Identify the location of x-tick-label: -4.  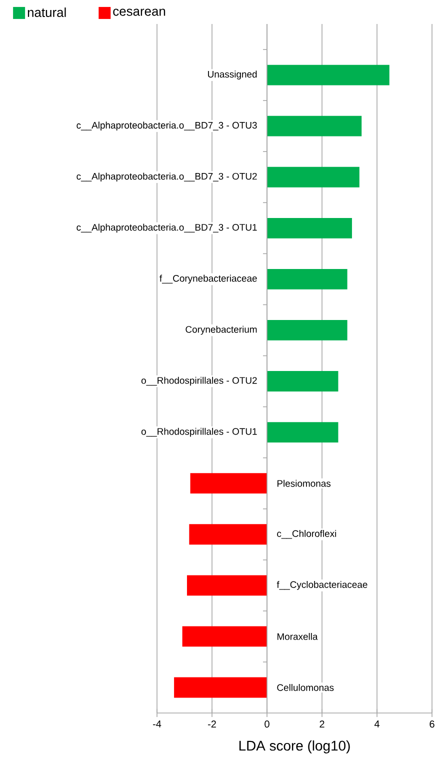
(157, 724).